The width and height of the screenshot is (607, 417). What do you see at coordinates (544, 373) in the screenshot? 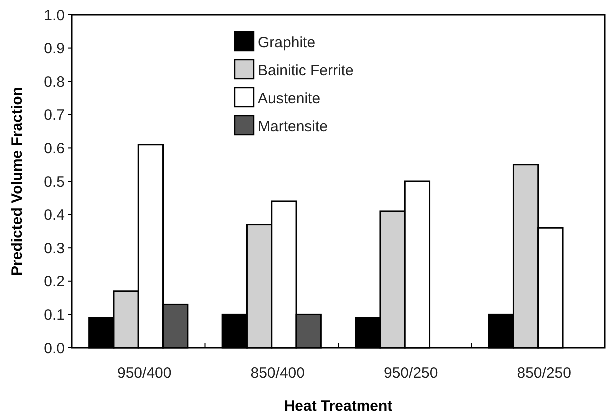
I see `x-tick-label: 850/250` at bounding box center [544, 373].